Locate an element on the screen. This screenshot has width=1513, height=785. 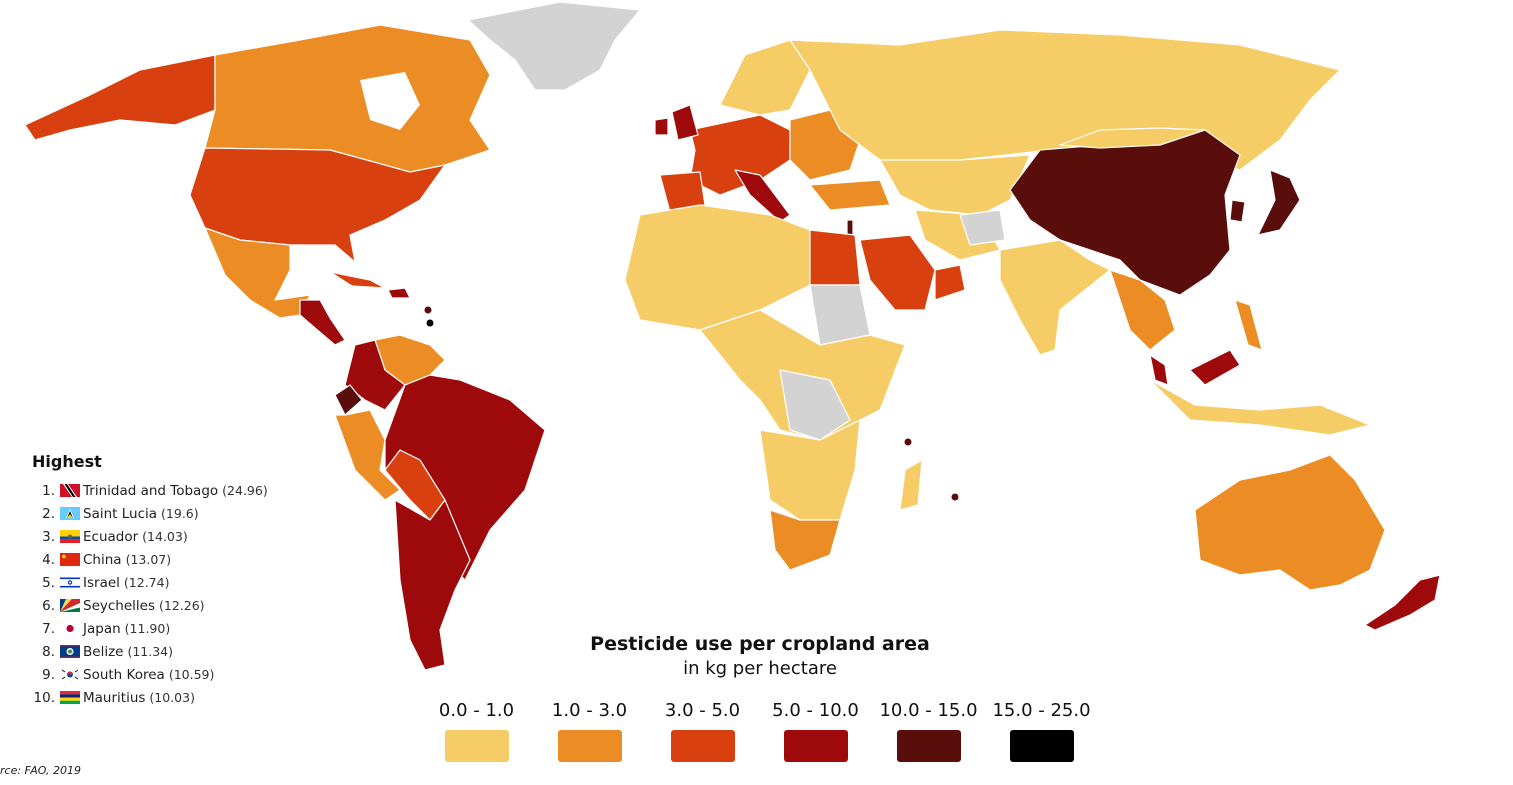
region-iberia is located at coordinates (682, 192).